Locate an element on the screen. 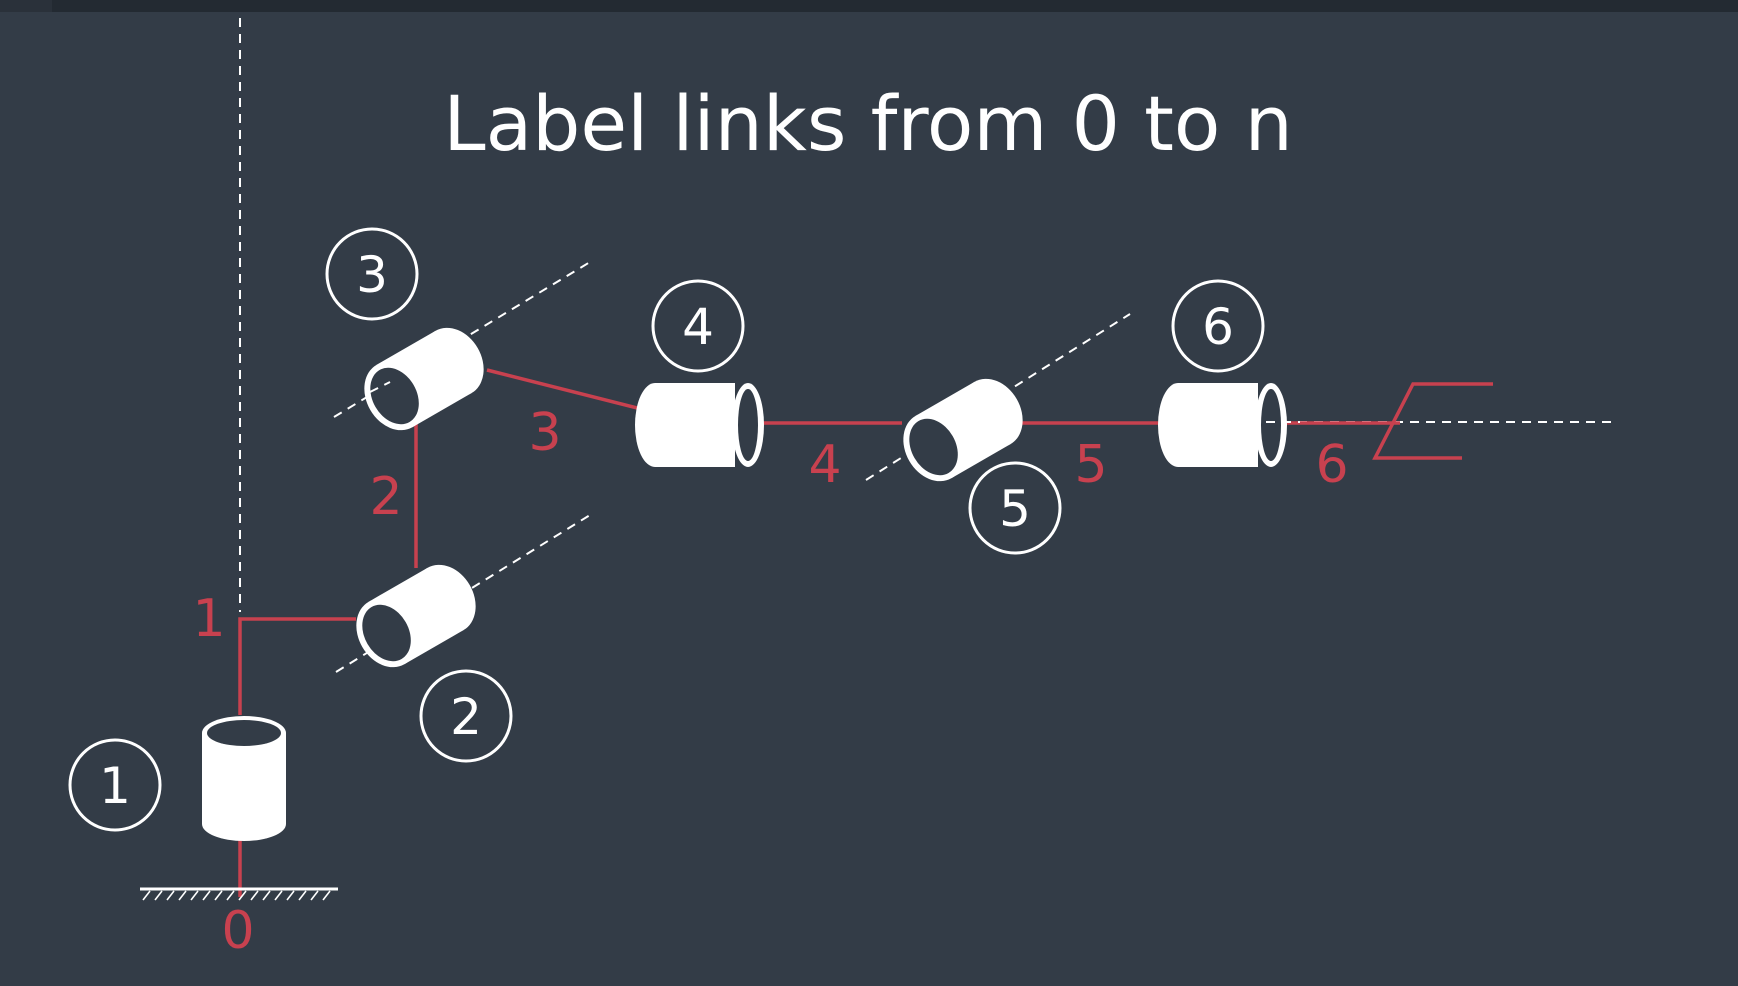 This screenshot has width=1738, height=986. joint-5-circle is located at coordinates (1015, 508).